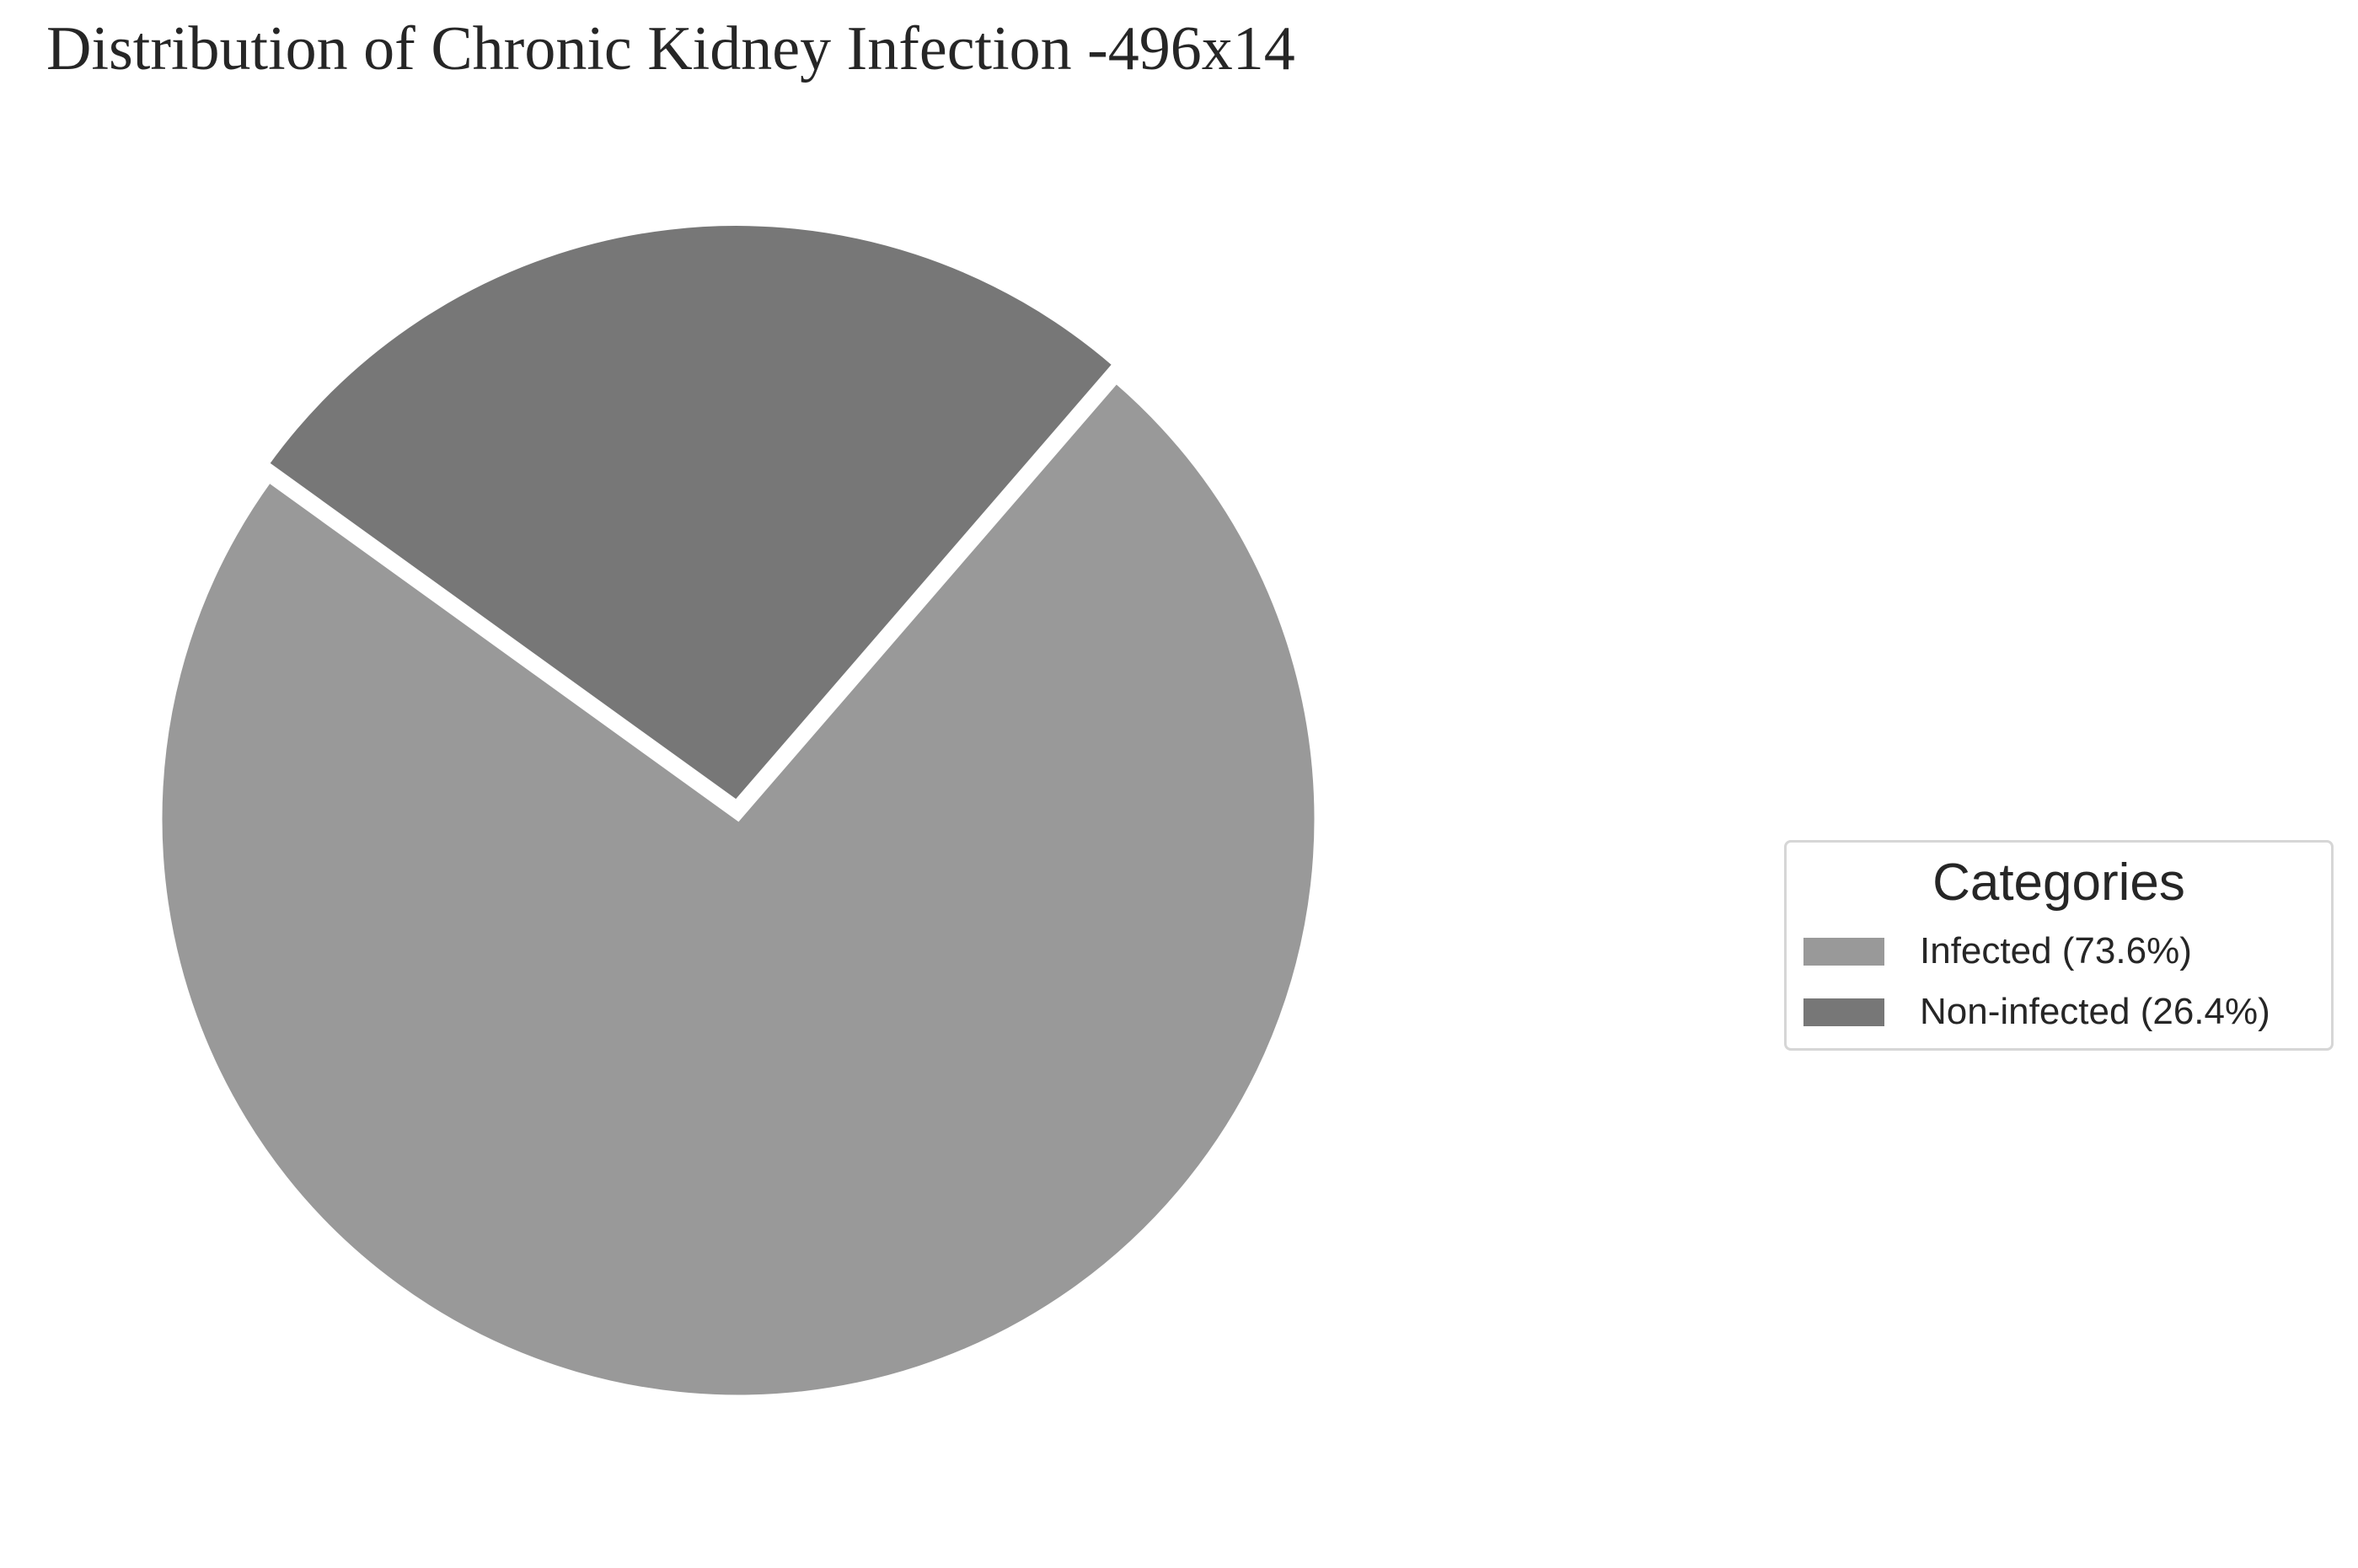 The height and width of the screenshot is (1568, 2358). What do you see at coordinates (1843, 951) in the screenshot?
I see `legend-swatch-infected` at bounding box center [1843, 951].